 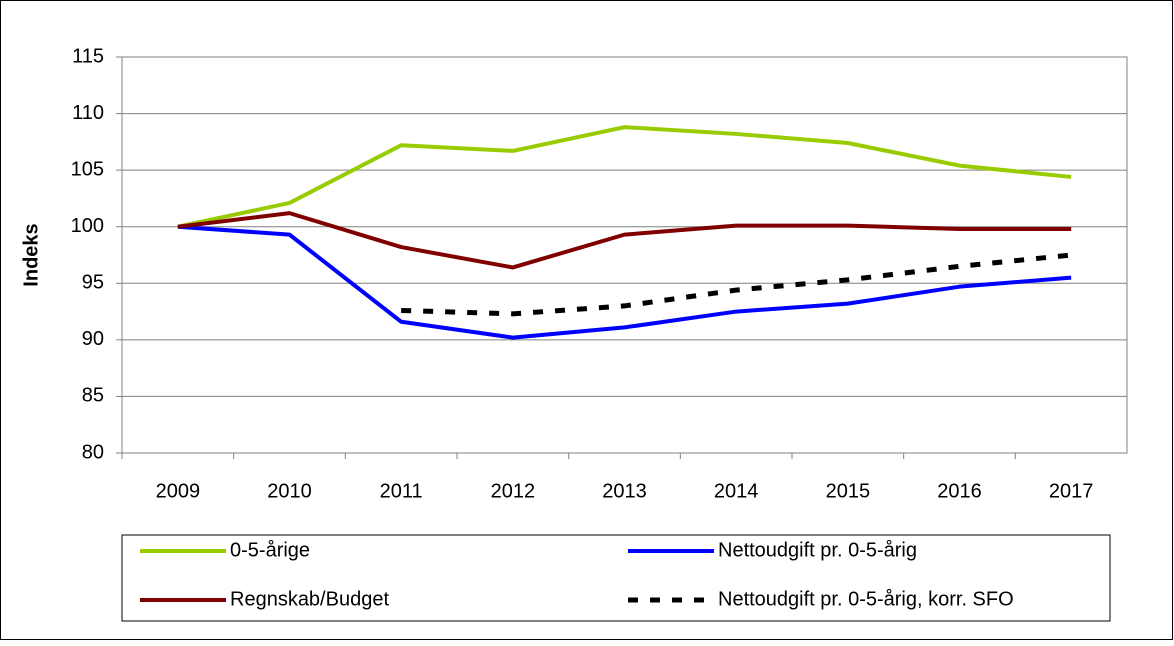 I want to click on y-tick-label: 80, so click(x=93, y=452).